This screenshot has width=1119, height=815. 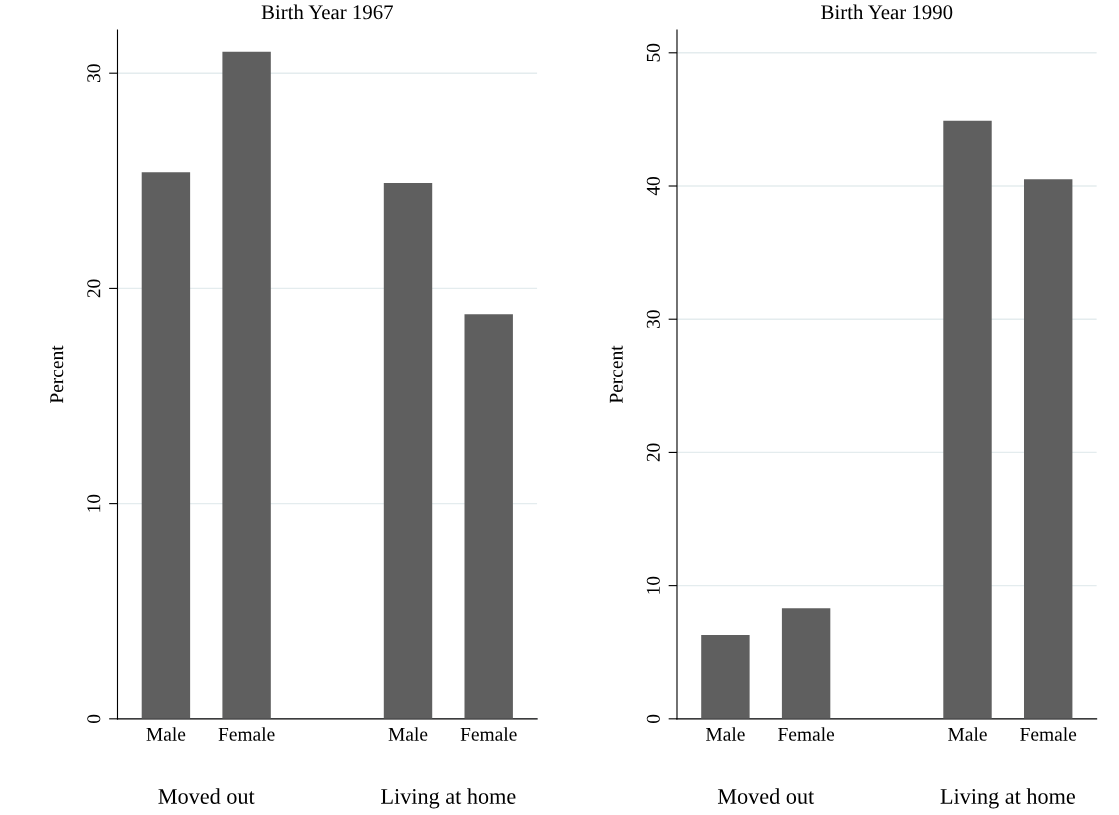 What do you see at coordinates (653, 52) in the screenshot?
I see `y-tick-label: 50` at bounding box center [653, 52].